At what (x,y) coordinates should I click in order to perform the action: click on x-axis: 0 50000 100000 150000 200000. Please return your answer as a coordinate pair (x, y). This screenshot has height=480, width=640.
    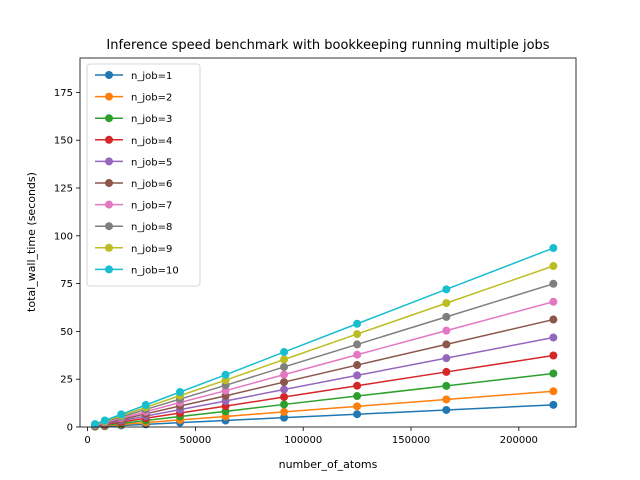
    Looking at the image, I should click on (311, 436).